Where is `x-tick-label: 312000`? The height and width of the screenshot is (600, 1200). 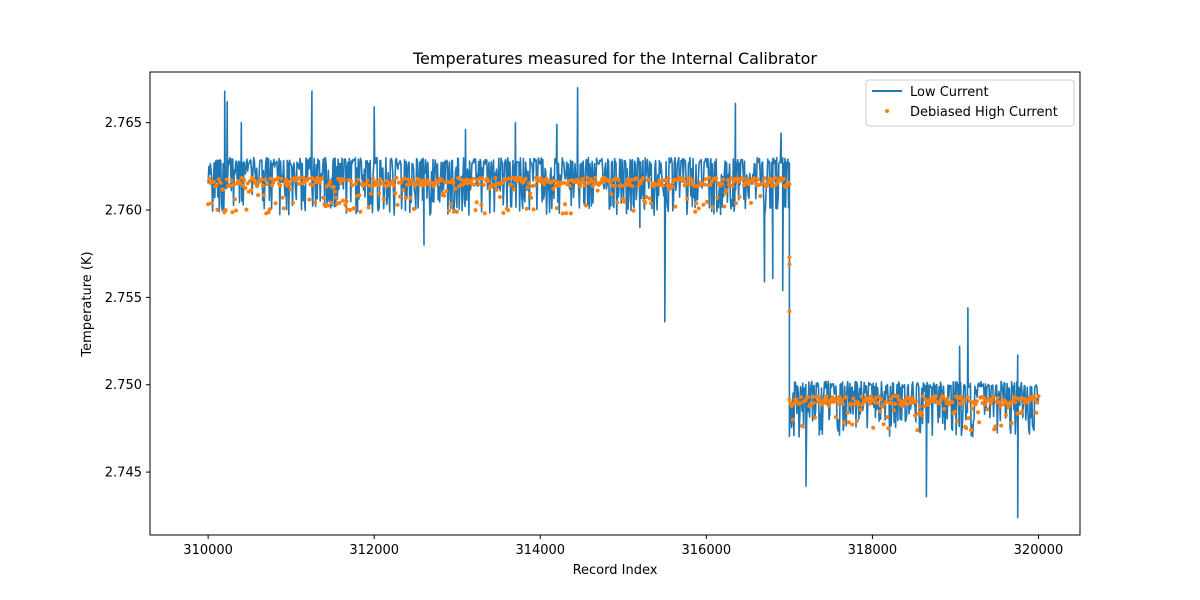 x-tick-label: 312000 is located at coordinates (374, 550).